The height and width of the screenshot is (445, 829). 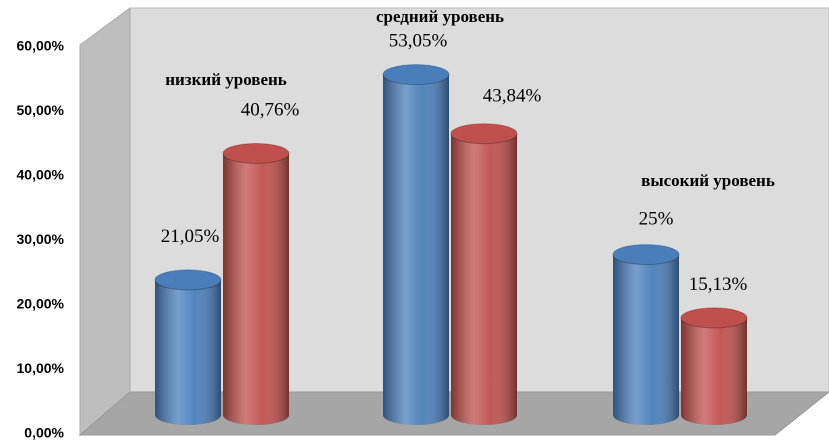 I want to click on value-label: 25%, so click(x=656, y=219).